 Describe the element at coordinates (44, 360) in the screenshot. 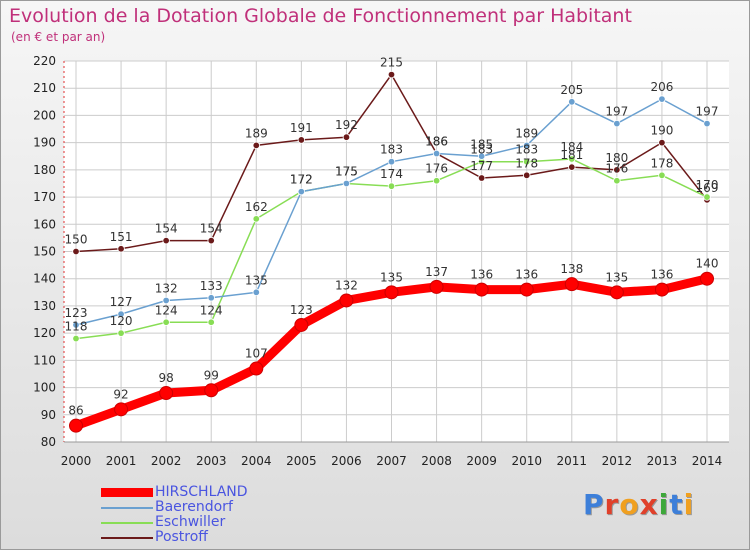

I see `y-tick-label: 110` at that location.